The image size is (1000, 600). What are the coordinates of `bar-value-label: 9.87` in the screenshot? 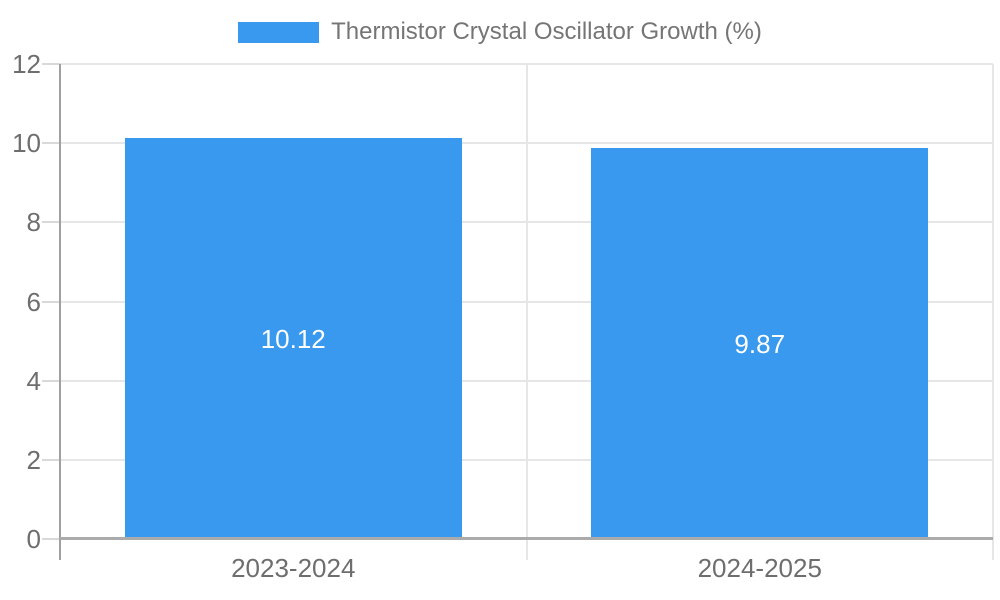 It's located at (760, 343).